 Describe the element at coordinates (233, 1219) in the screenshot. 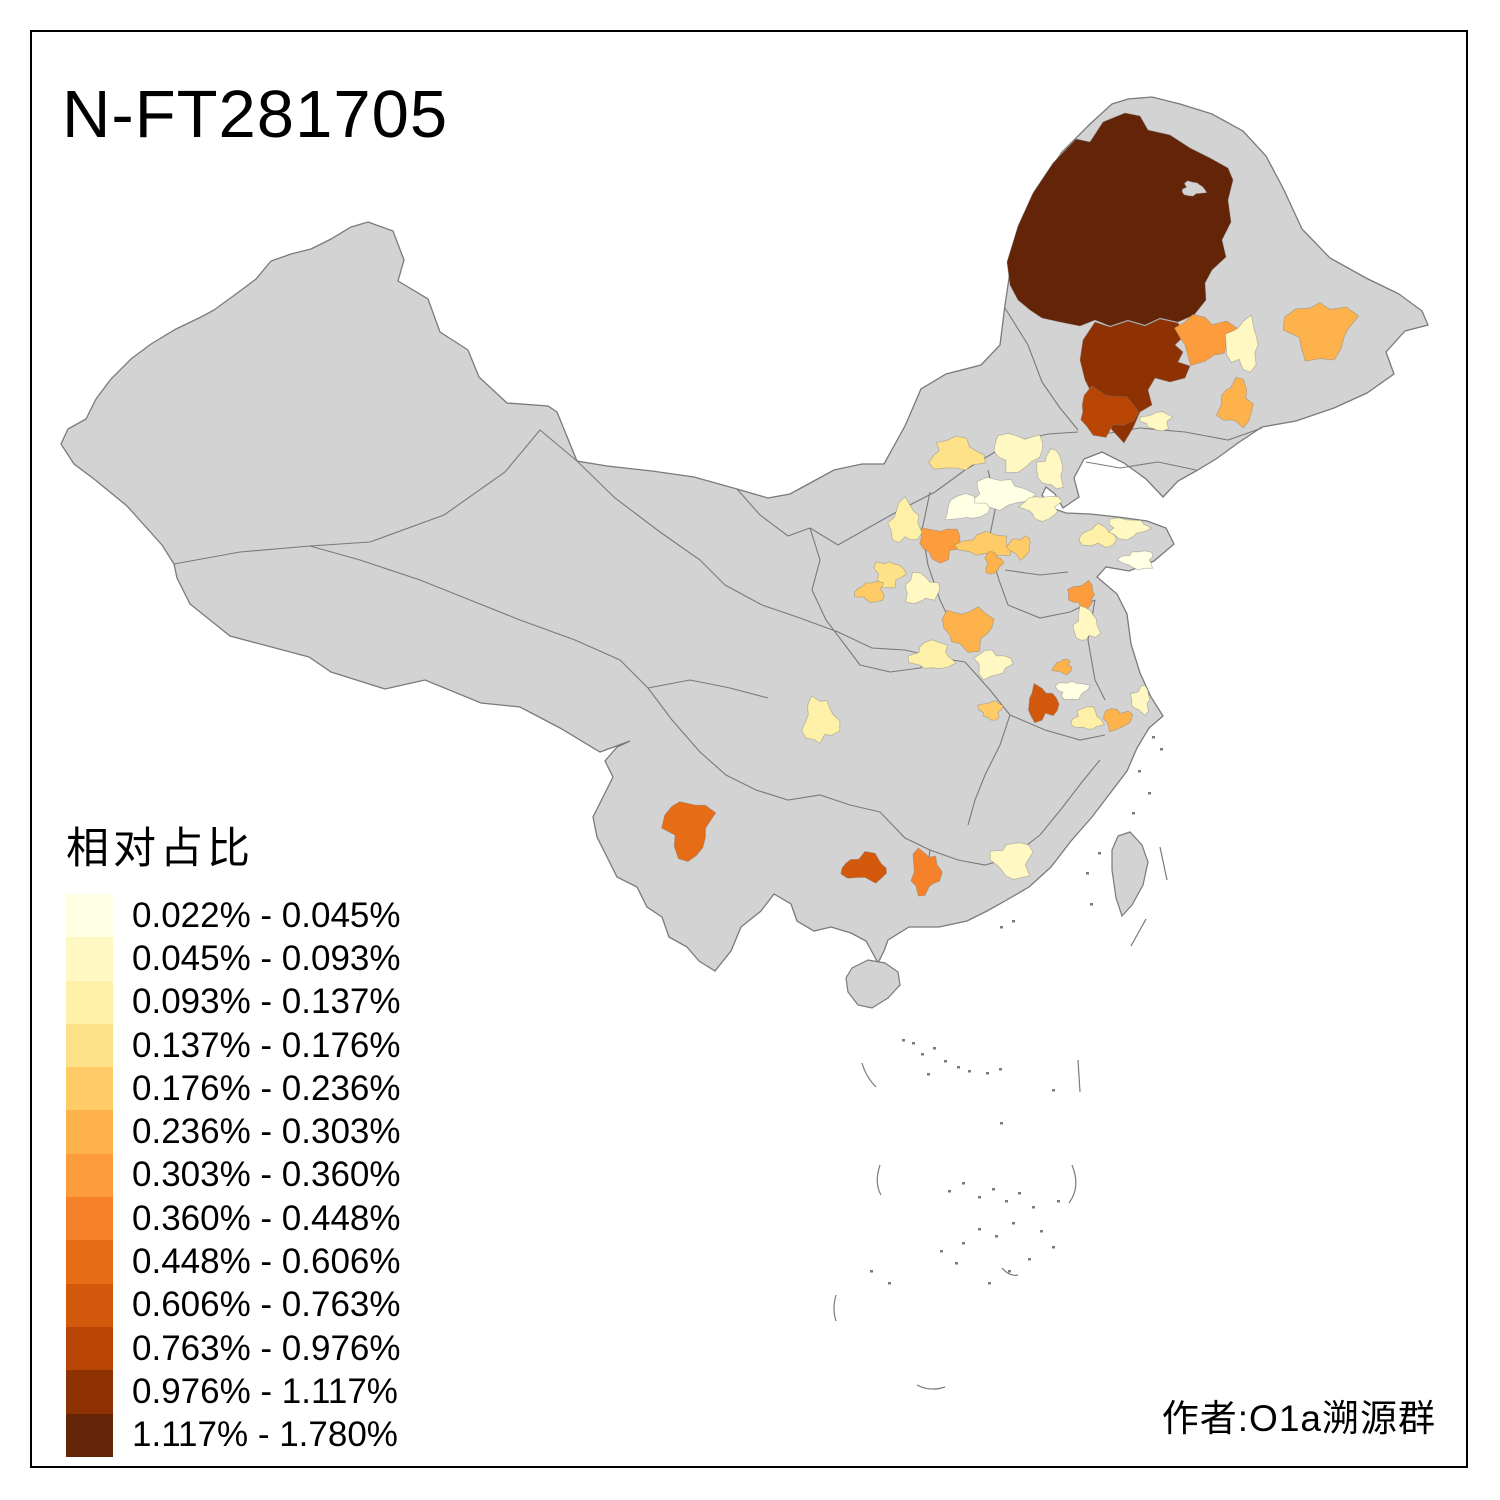

I see `legend-row: 0.360% - 0.448%` at that location.